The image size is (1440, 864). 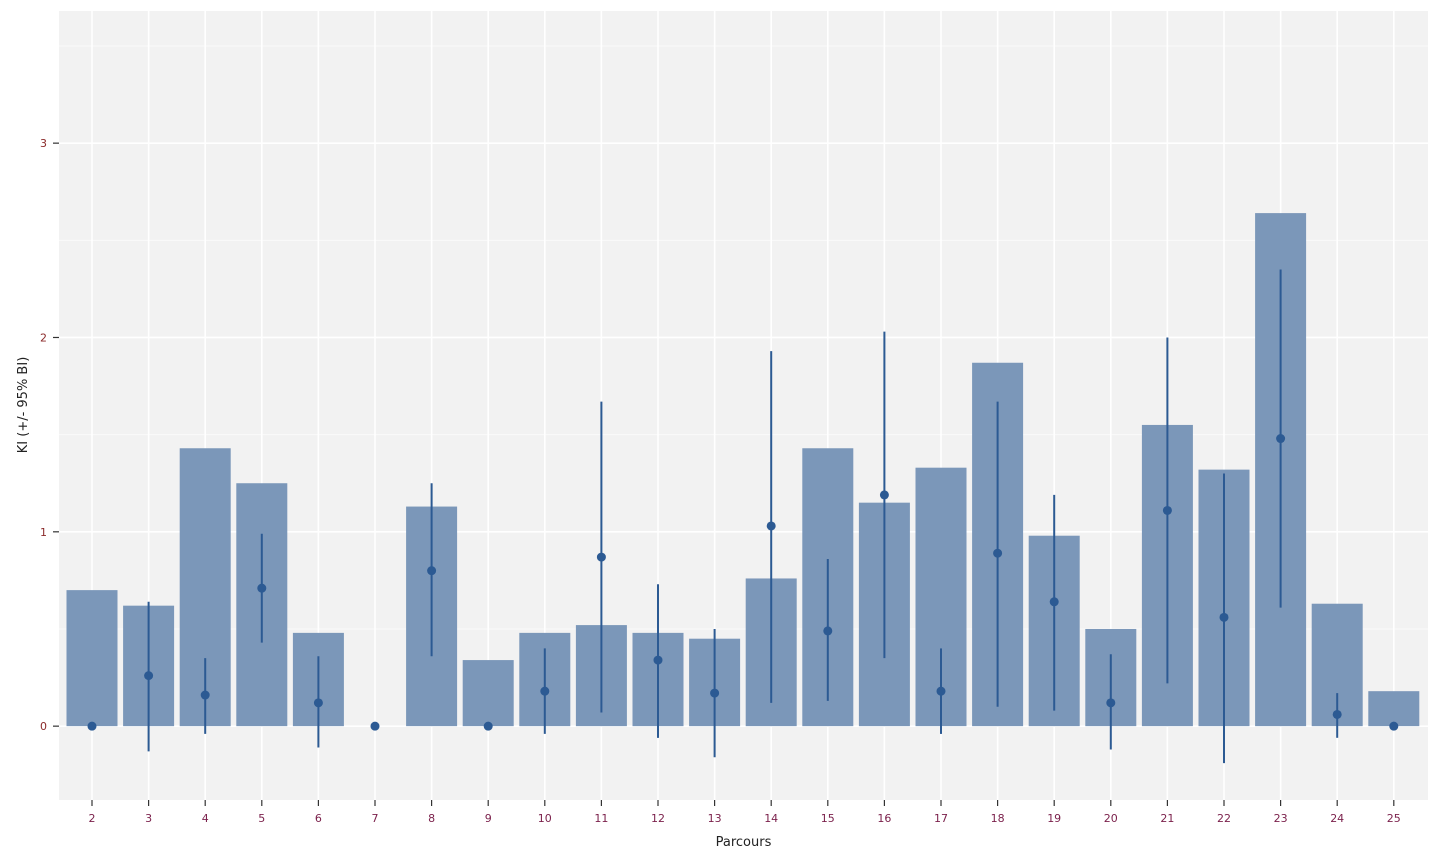 What do you see at coordinates (941, 818) in the screenshot?
I see `x-tick-label: 17` at bounding box center [941, 818].